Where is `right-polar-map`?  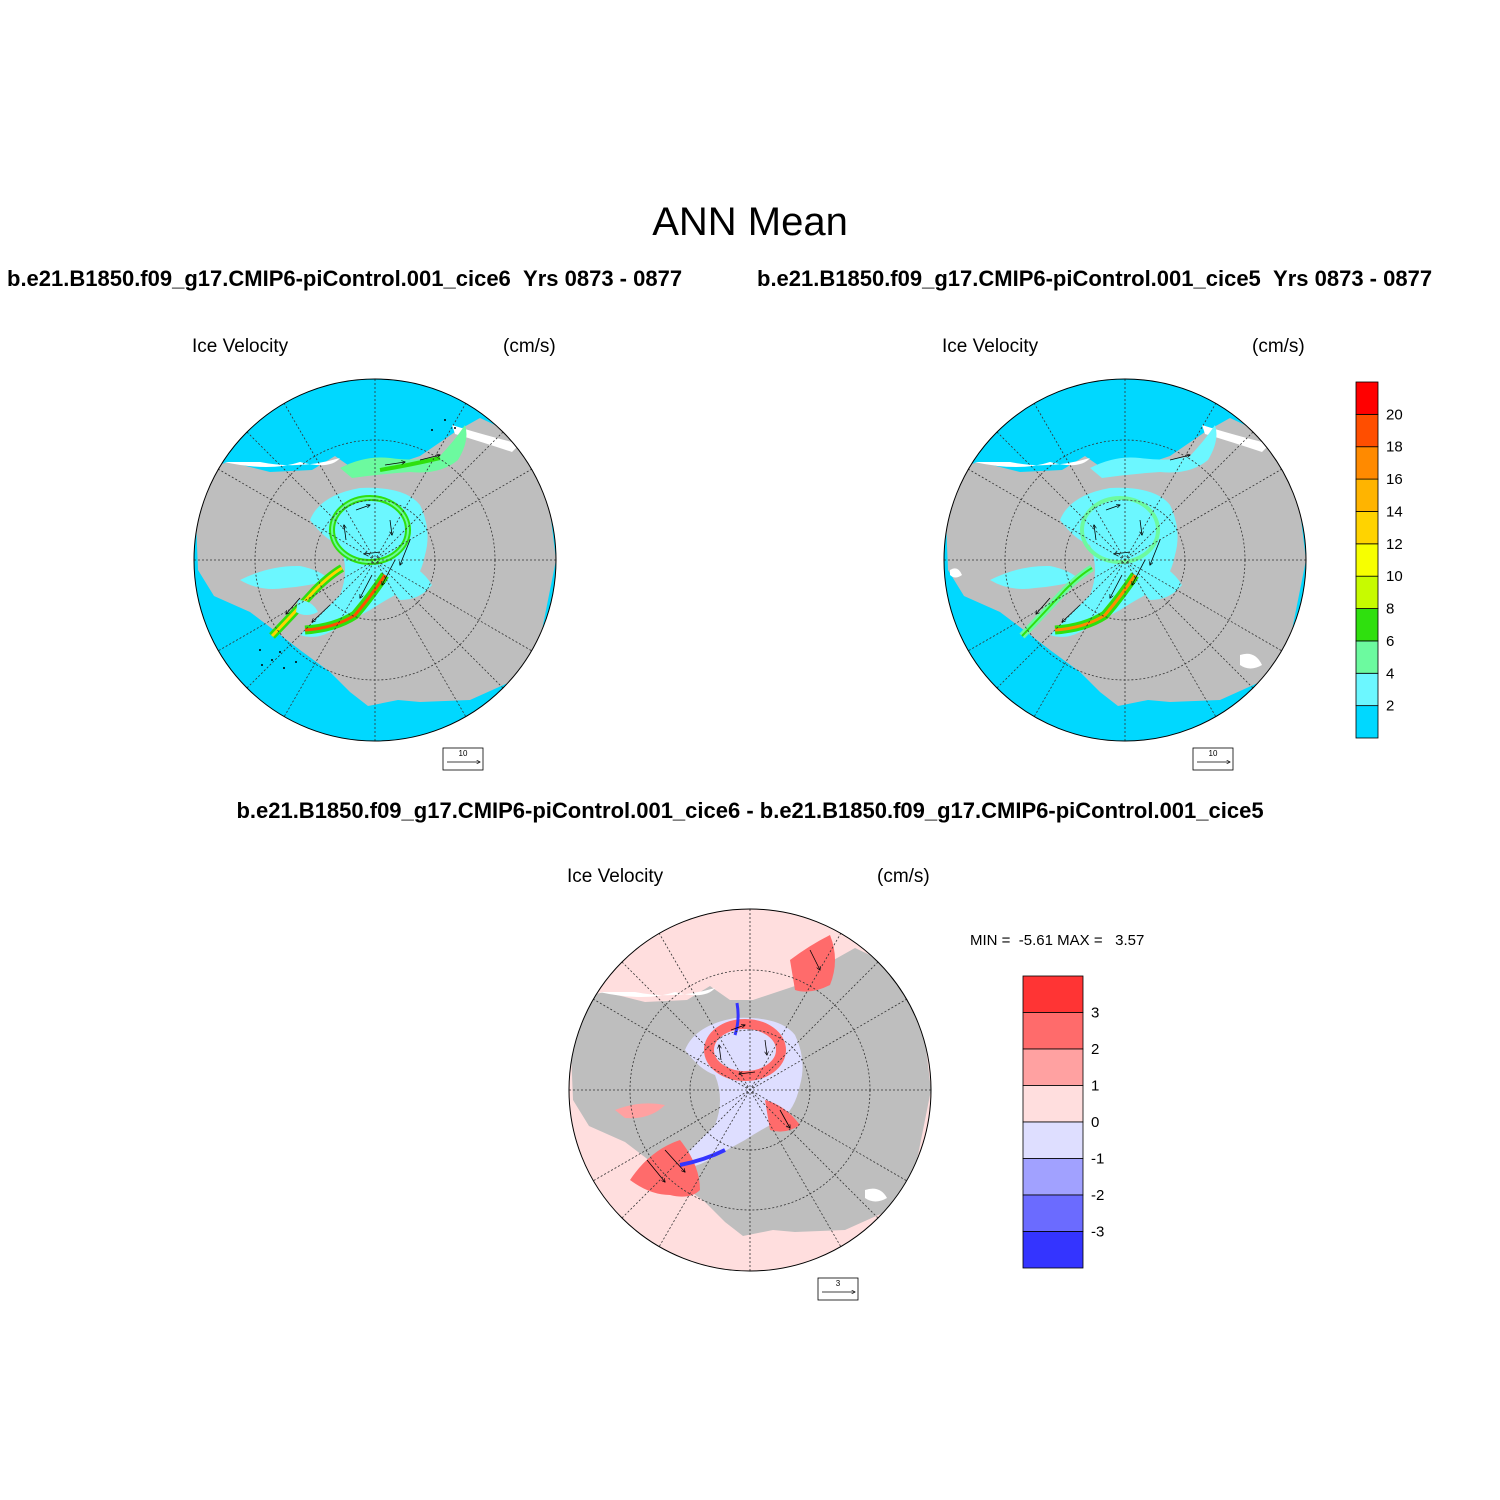
right-polar-map is located at coordinates (1125, 560).